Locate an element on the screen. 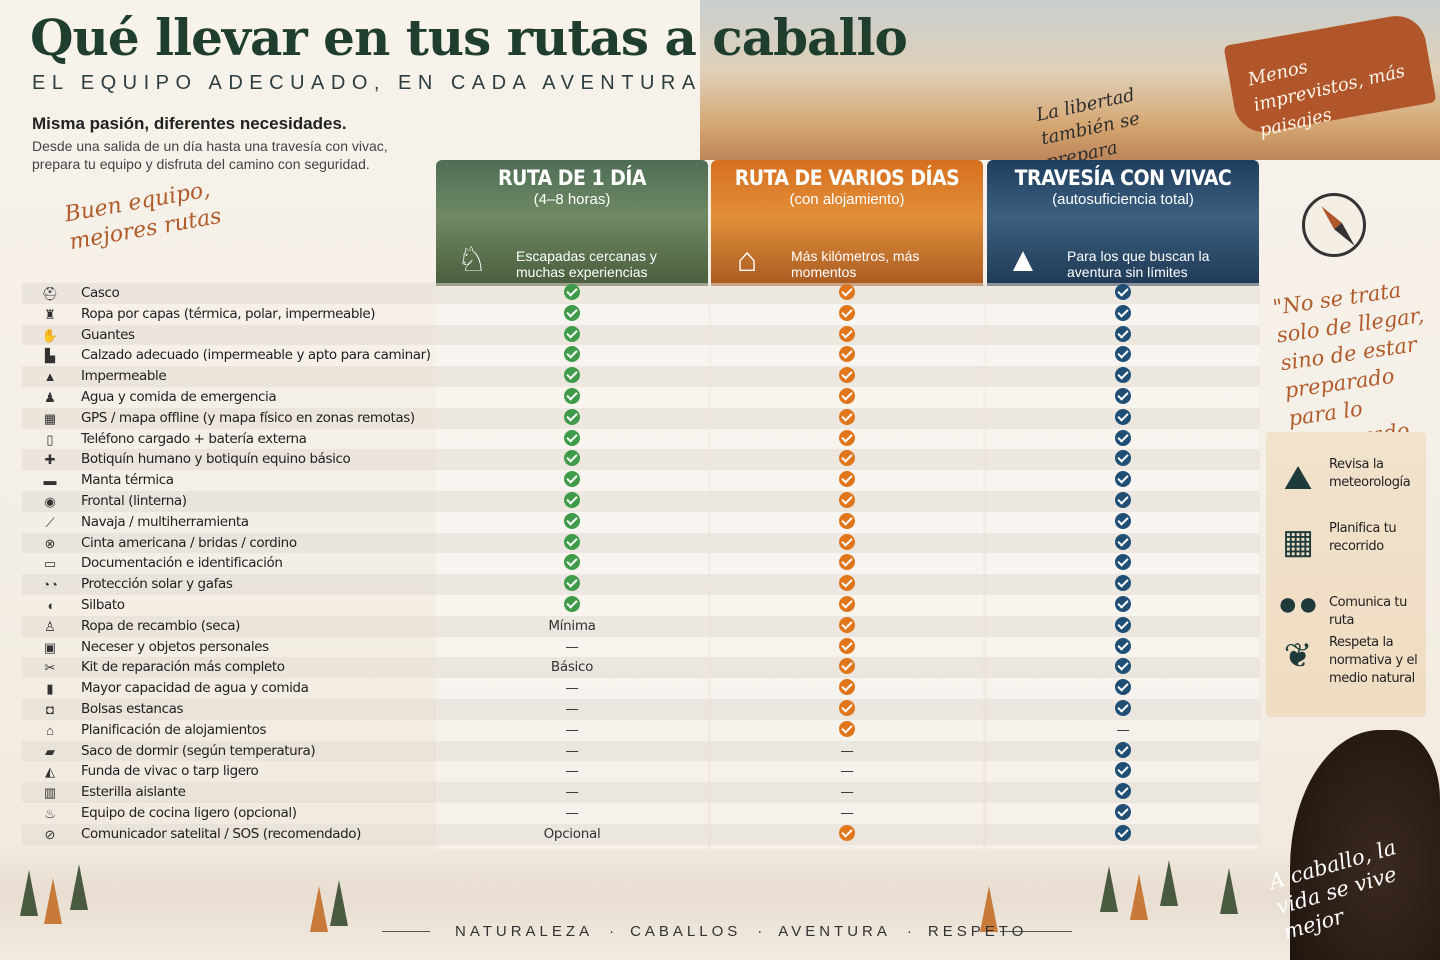 The image size is (1440, 960). item-label: Bolsas estancas is located at coordinates (132, 708).